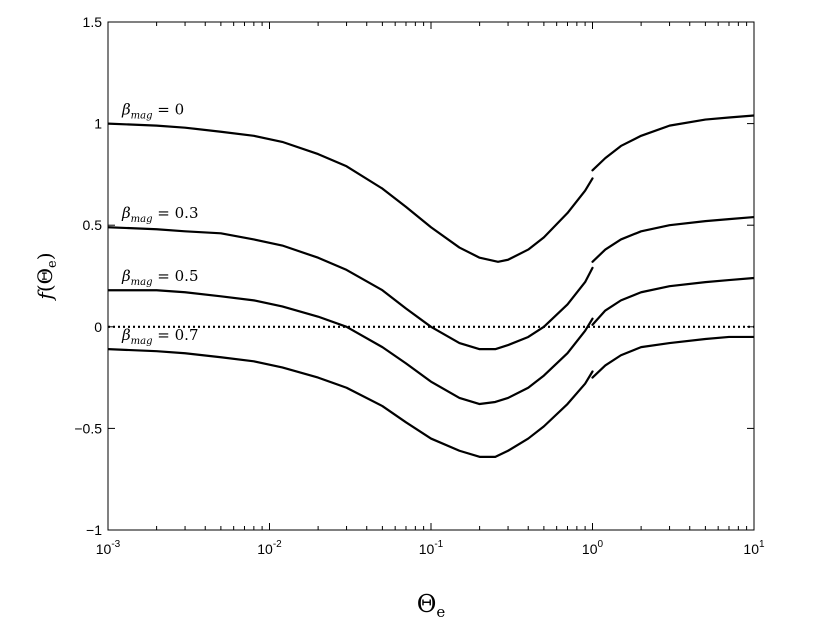  What do you see at coordinates (269, 548) in the screenshot?
I see `x-tick-label: 10⁻²` at bounding box center [269, 548].